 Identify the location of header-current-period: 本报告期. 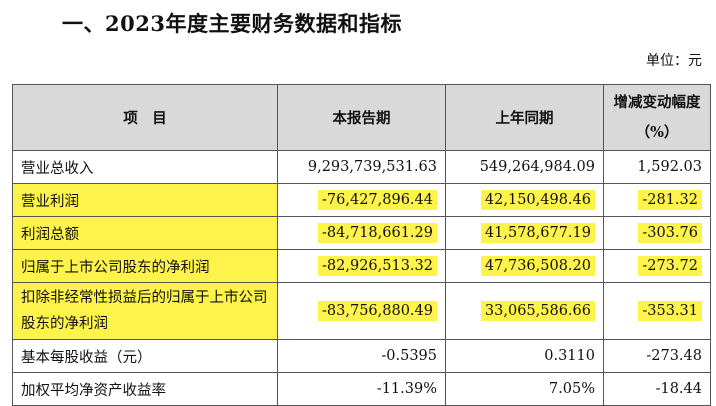
(361, 117).